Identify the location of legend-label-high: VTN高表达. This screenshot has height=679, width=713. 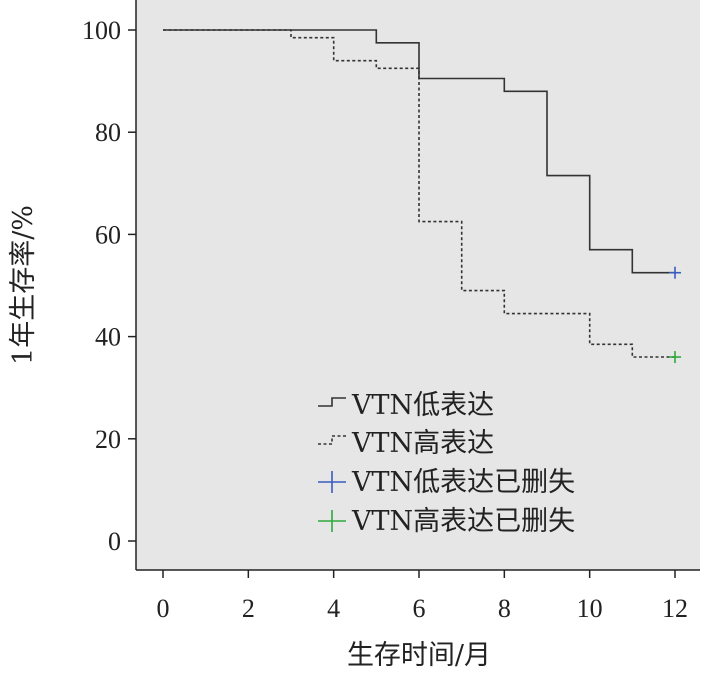
(422, 443).